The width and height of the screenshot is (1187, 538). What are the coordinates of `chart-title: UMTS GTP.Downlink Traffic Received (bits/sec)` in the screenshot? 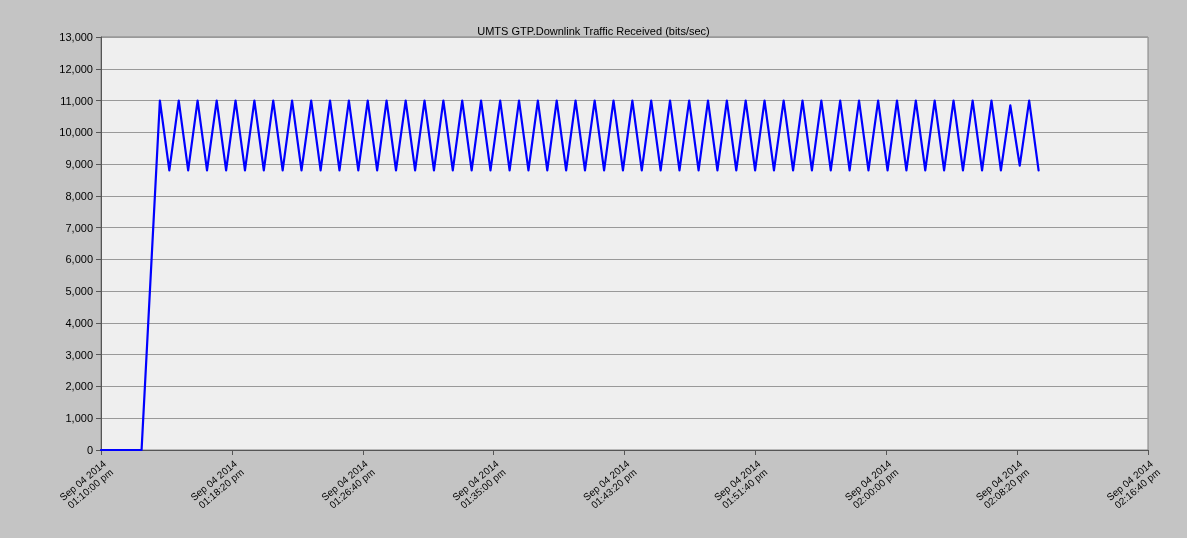 It's located at (593, 30).